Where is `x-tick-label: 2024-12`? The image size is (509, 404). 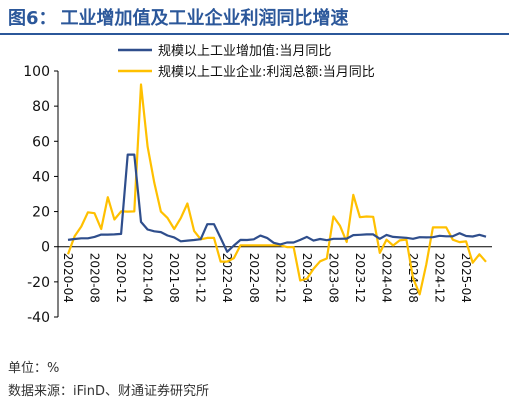 x-tick-label: 2024-12 is located at coordinates (440, 278).